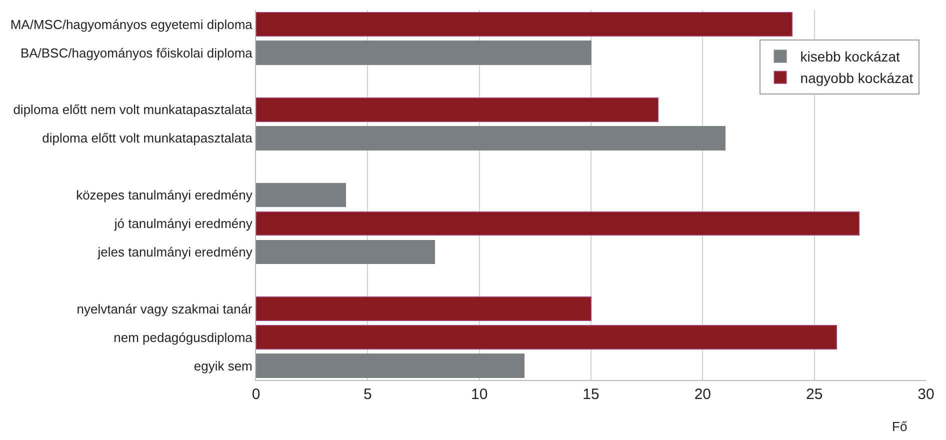 This screenshot has height=440, width=946. I want to click on x-tick-label: 20, so click(703, 394).